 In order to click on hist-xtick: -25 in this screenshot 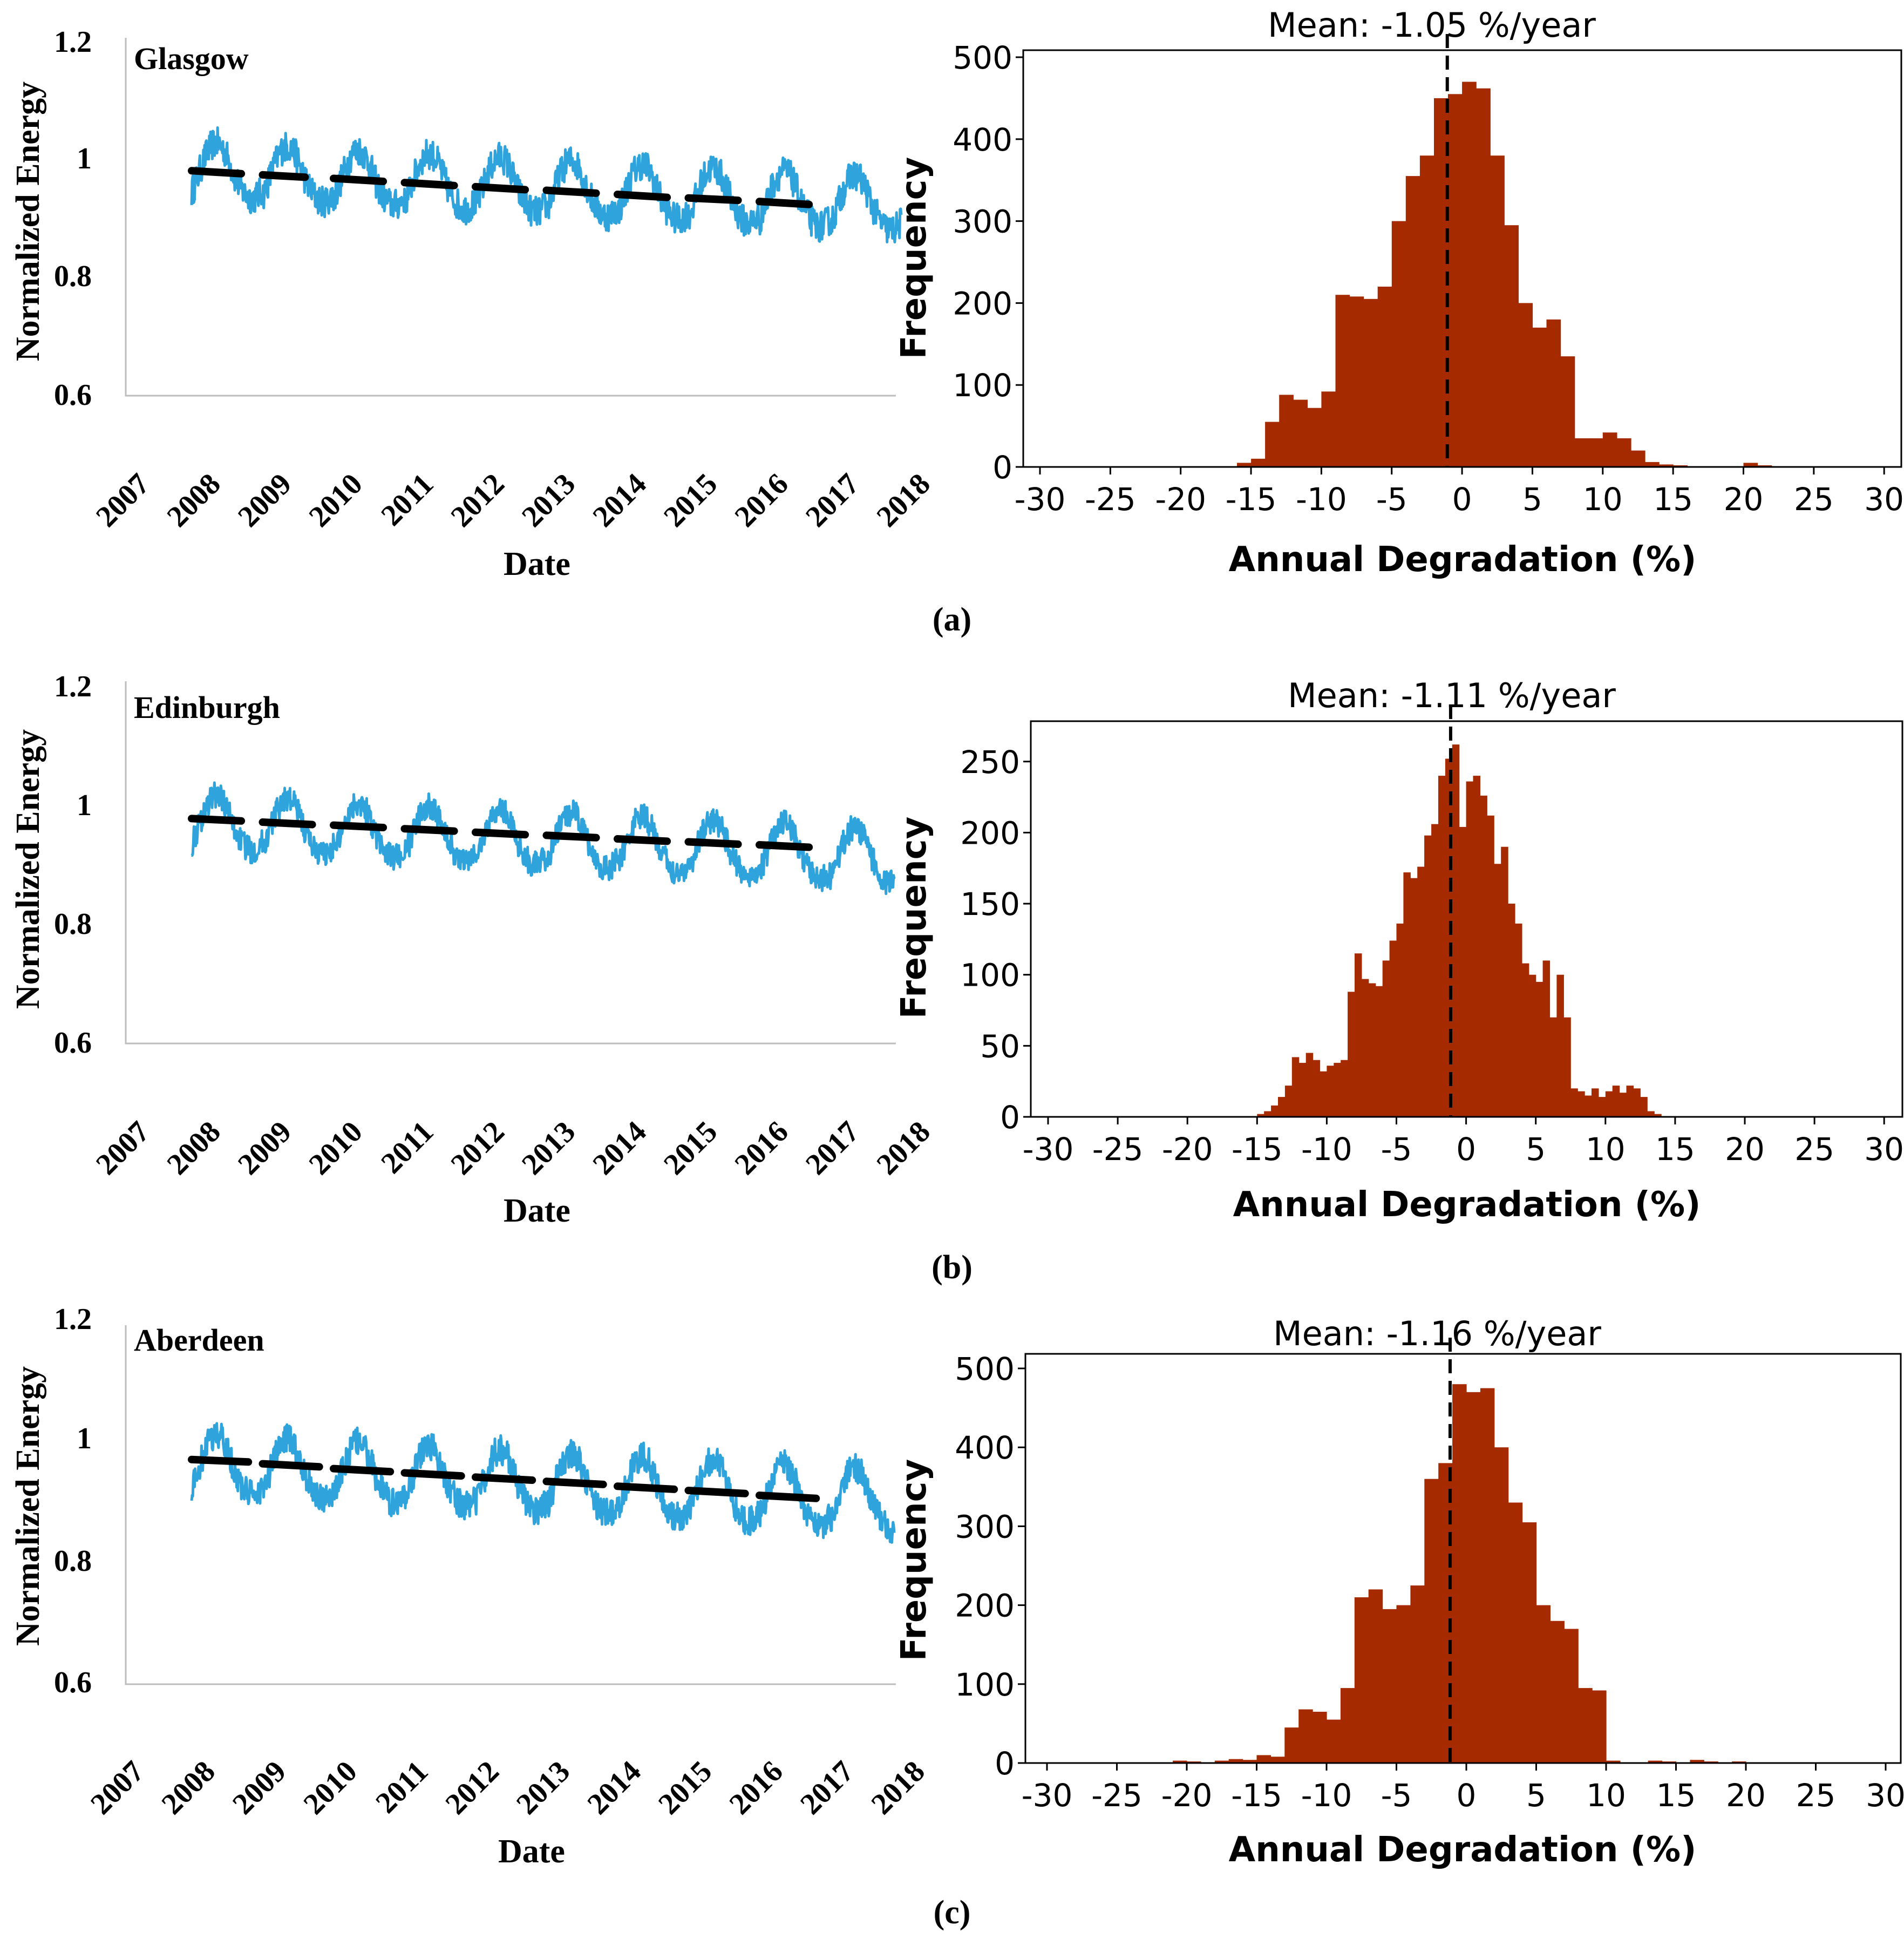, I will do `click(1110, 499)`.